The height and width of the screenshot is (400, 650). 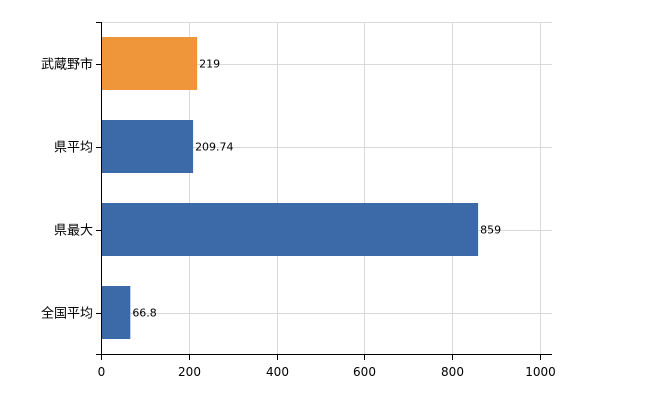 I want to click on x-tick-label: 200, so click(x=189, y=372).